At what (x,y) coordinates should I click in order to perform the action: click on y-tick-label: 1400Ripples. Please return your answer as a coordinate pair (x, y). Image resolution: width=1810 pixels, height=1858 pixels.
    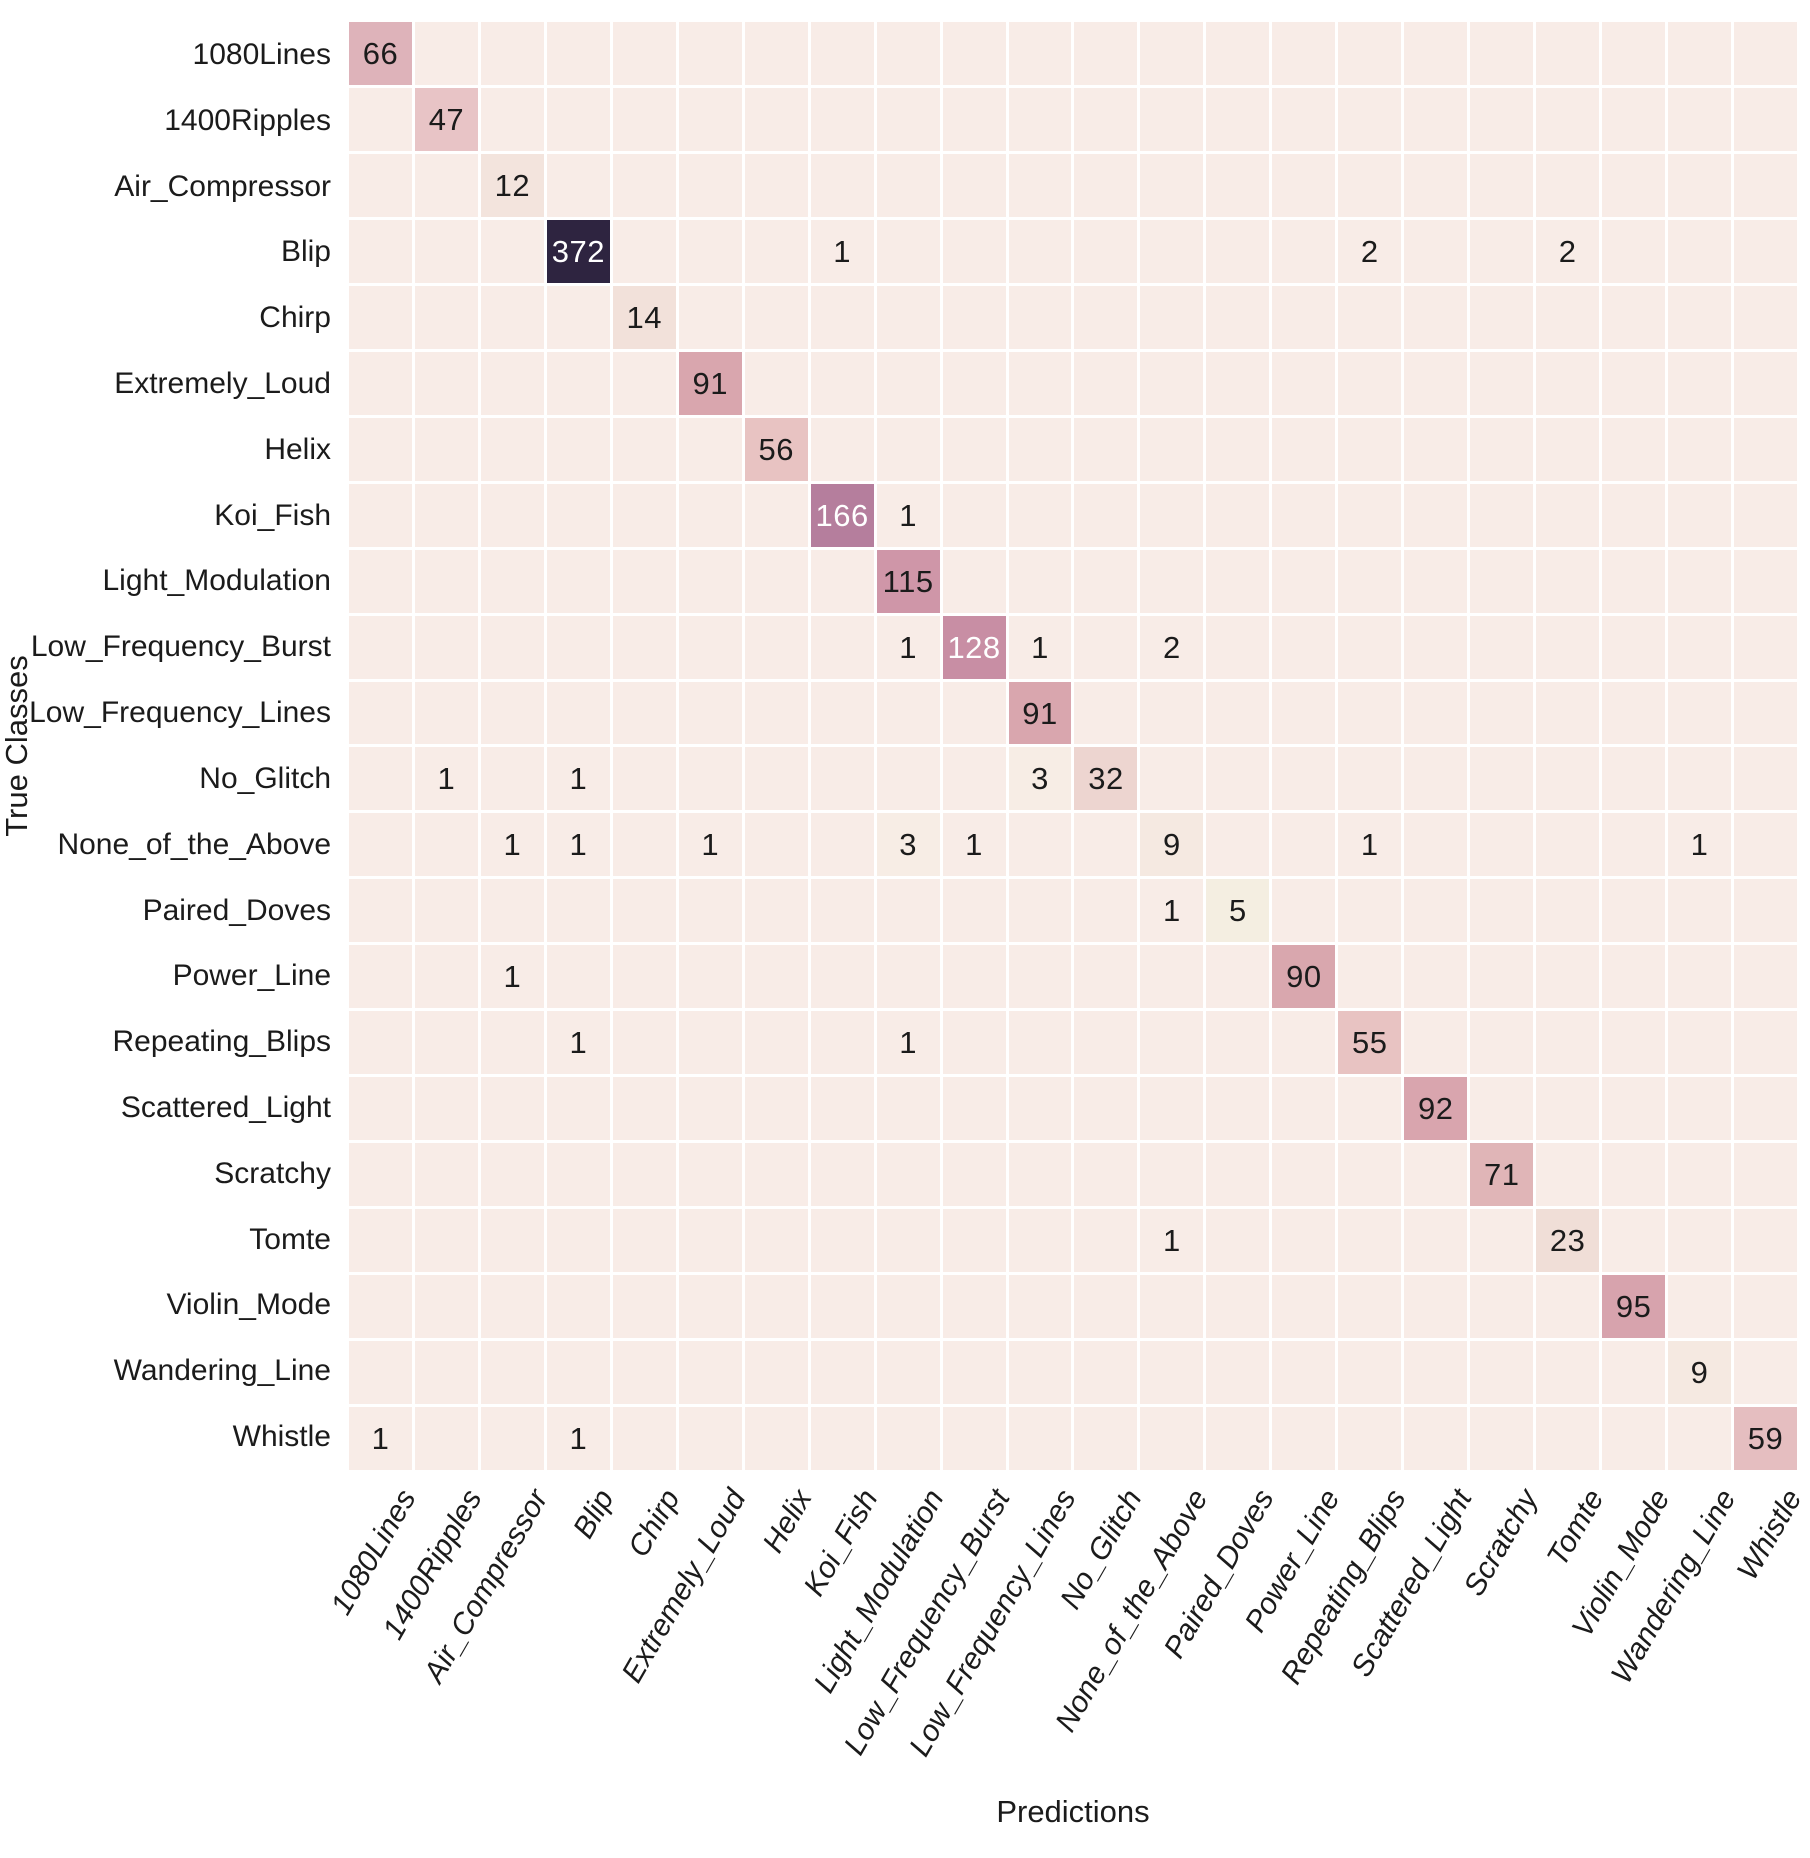
    Looking at the image, I should click on (247, 120).